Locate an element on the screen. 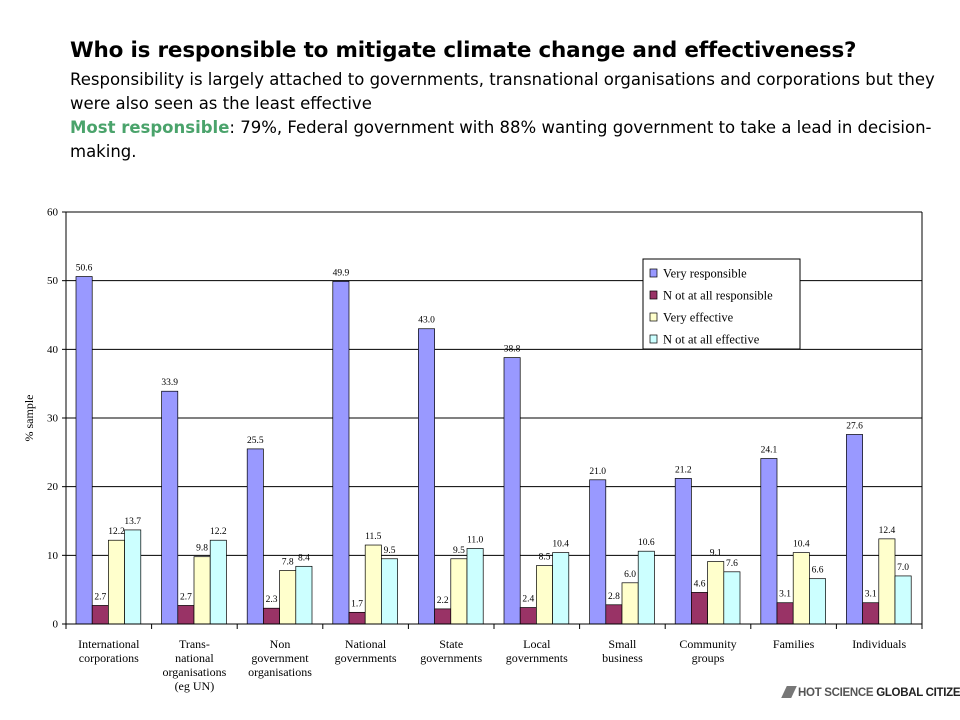 The height and width of the screenshot is (720, 960). data-label: 21.2 is located at coordinates (683, 470).